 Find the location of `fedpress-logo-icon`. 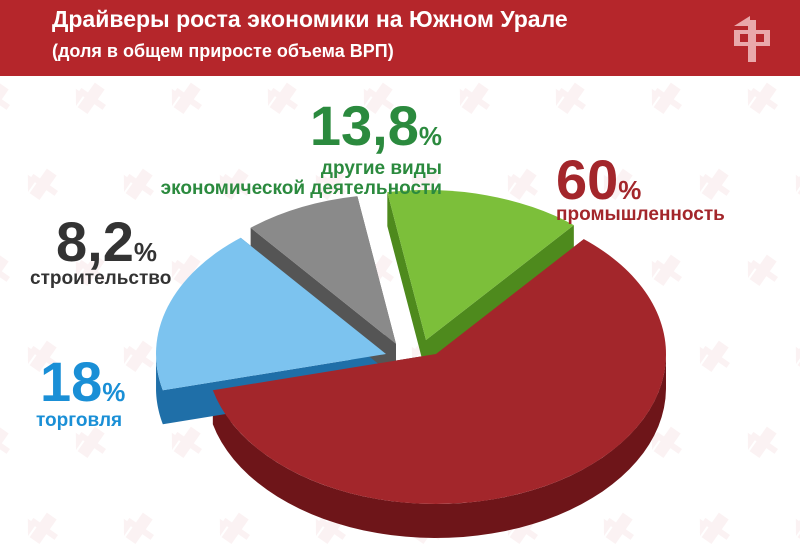

fedpress-logo-icon is located at coordinates (752, 39).